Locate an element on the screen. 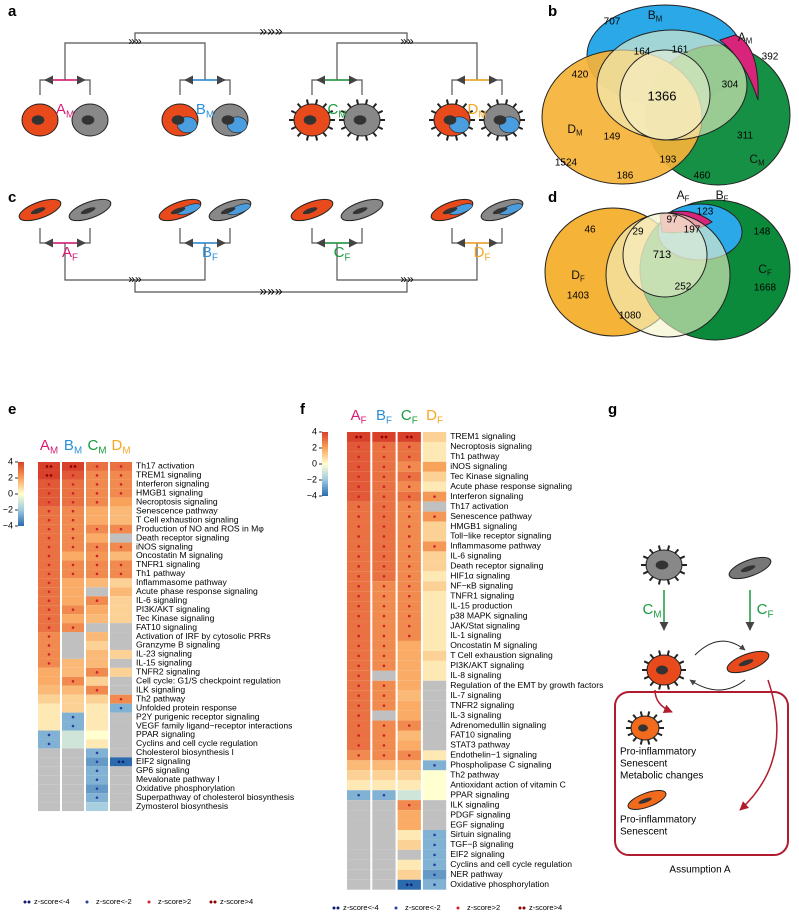 The height and width of the screenshot is (914, 799). set-label: CF is located at coordinates (765, 269).